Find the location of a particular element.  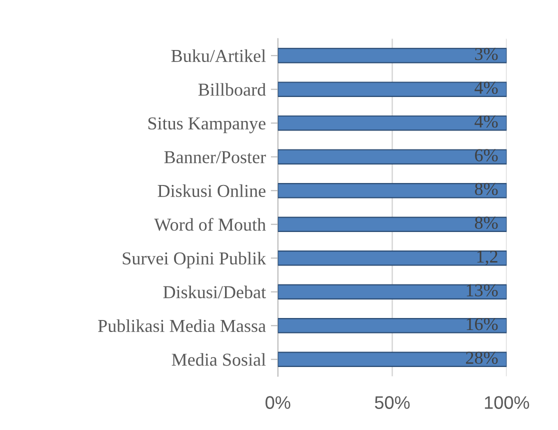

y-tick-label: Situs Kampanye is located at coordinates (207, 125).